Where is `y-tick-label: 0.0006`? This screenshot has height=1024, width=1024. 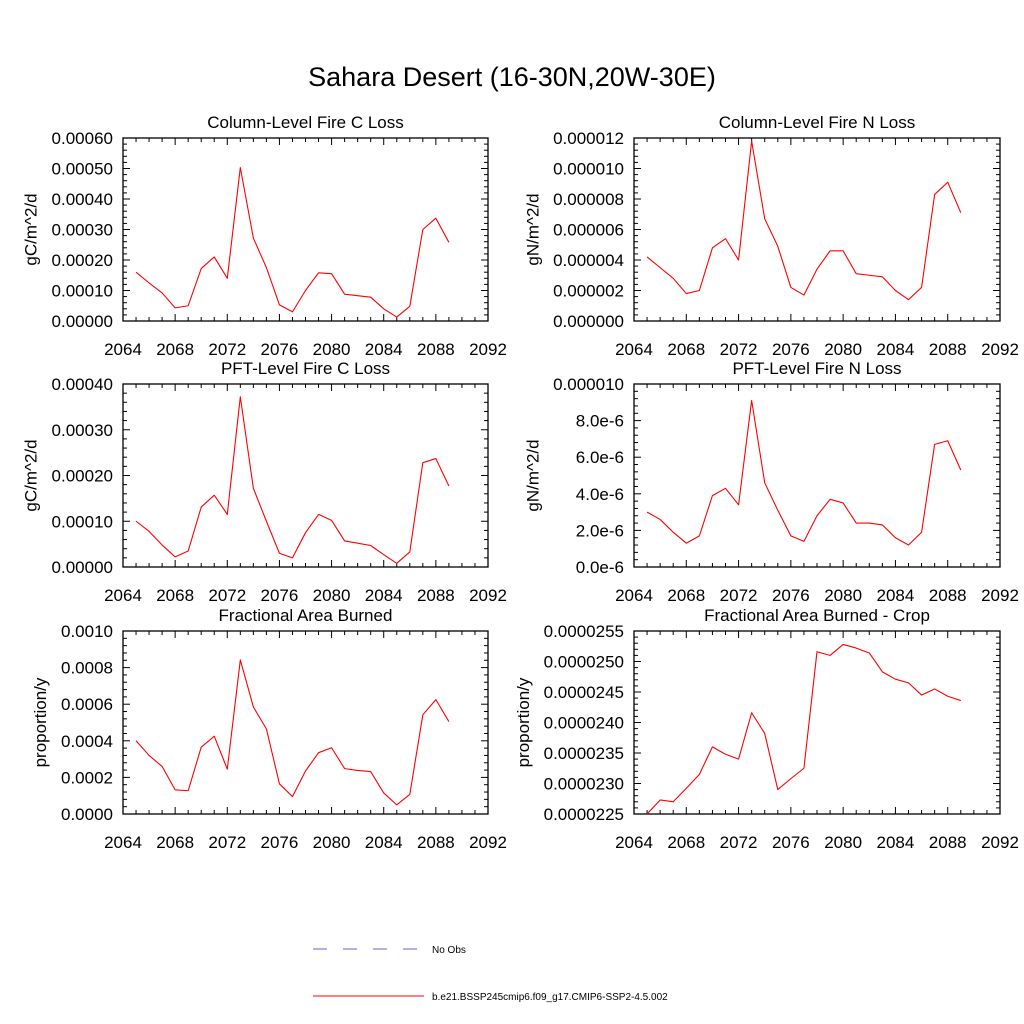
y-tick-label: 0.0006 is located at coordinates (87, 704).